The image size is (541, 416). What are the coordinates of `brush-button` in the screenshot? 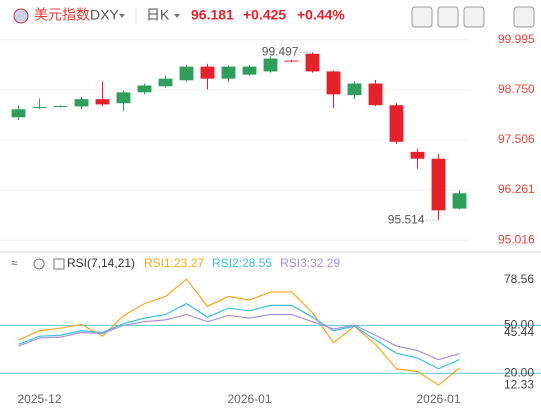 It's located at (474, 17).